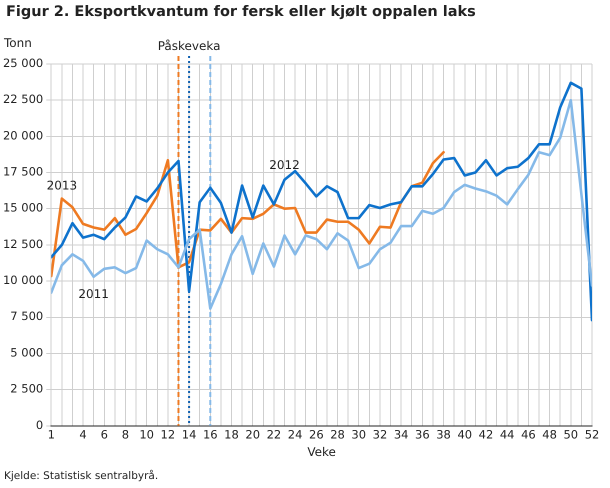  What do you see at coordinates (316, 435) in the screenshot?
I see `x-tick-label: 26` at bounding box center [316, 435].